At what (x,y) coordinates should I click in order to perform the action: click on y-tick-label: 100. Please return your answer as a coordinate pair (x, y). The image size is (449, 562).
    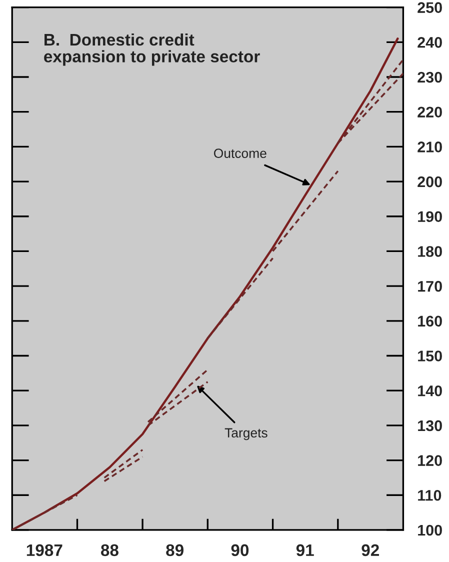
    Looking at the image, I should click on (430, 530).